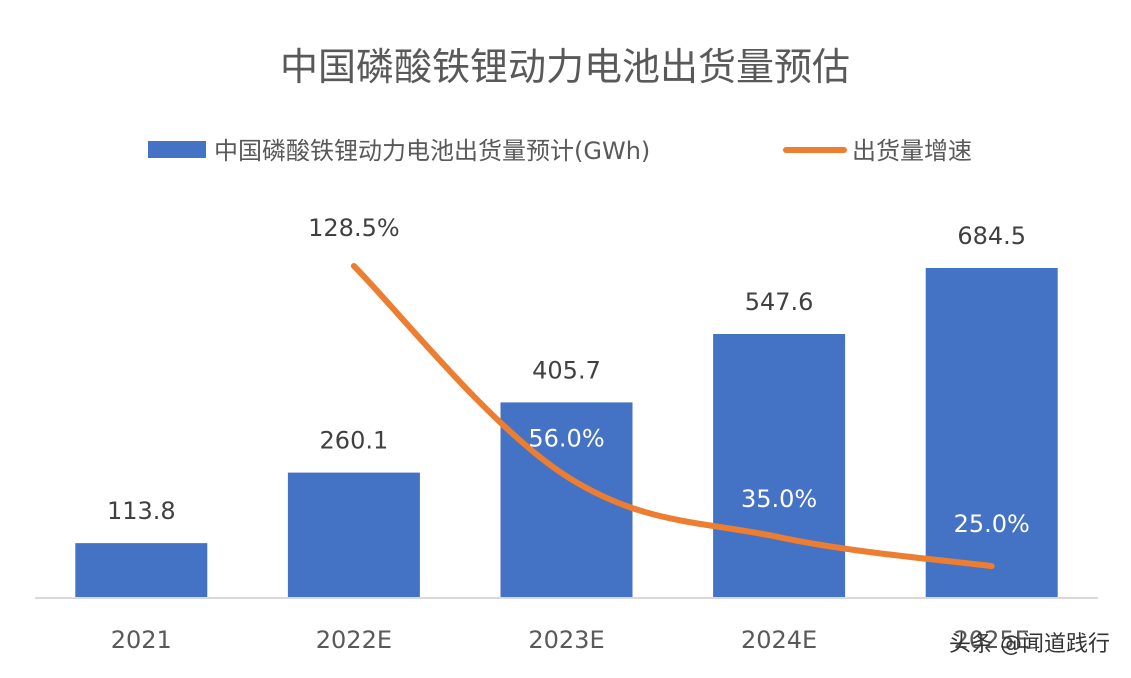  Describe the element at coordinates (566, 640) in the screenshot. I see `x-tick-2023E: 2023E` at that location.